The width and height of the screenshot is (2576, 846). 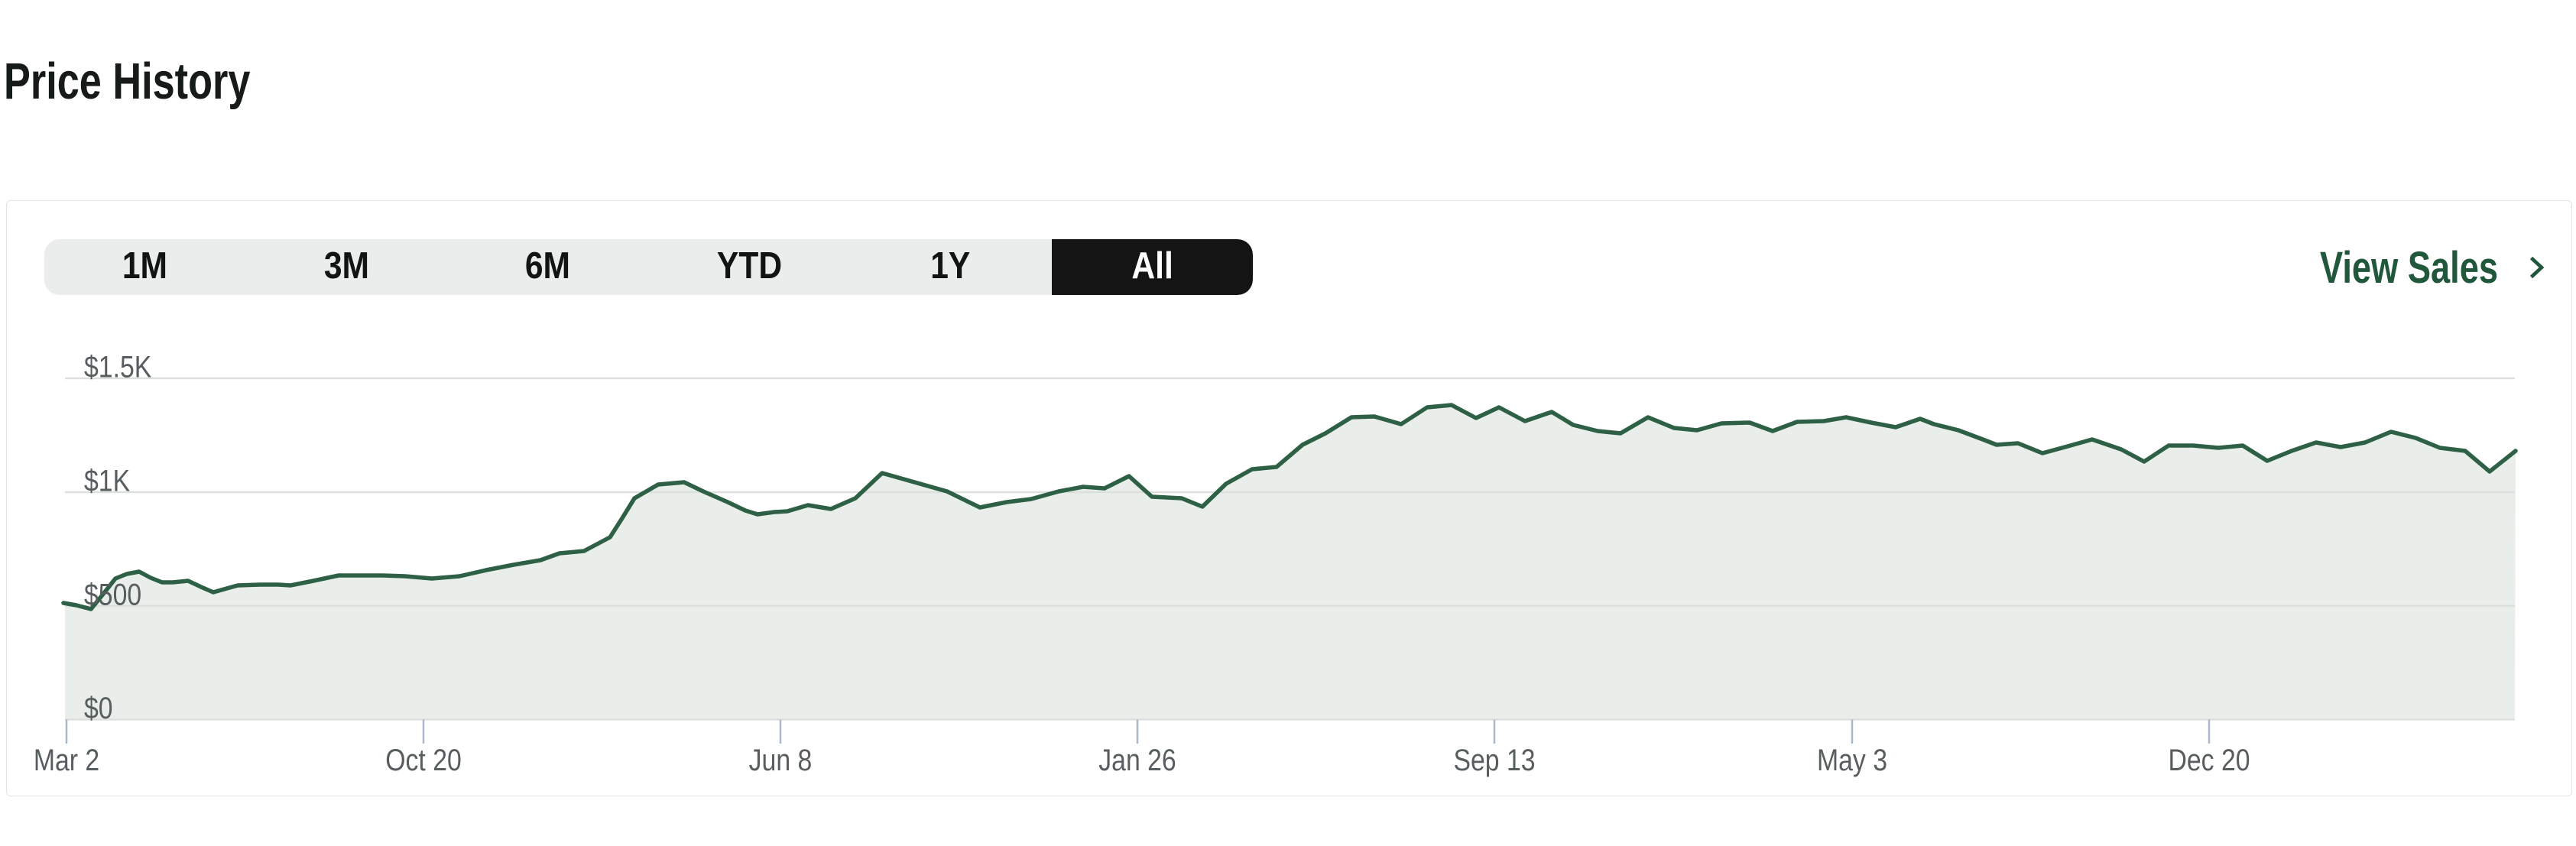 What do you see at coordinates (118, 367) in the screenshot?
I see `svg-text: $1.5K` at bounding box center [118, 367].